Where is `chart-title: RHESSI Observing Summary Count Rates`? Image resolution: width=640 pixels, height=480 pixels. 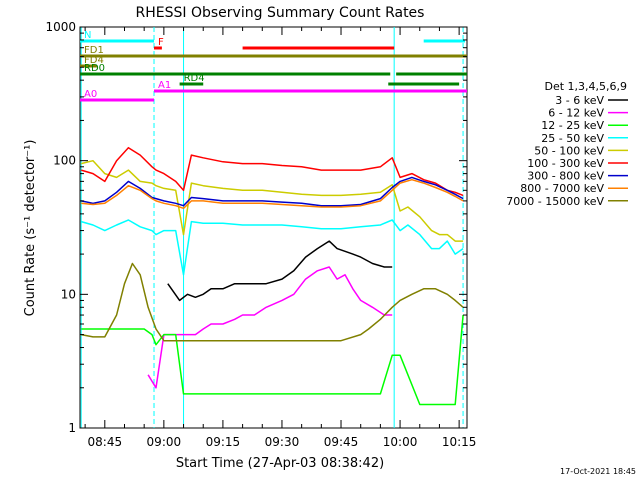
chart-title: RHESSI Observing Summary Count Rates is located at coordinates (280, 13).